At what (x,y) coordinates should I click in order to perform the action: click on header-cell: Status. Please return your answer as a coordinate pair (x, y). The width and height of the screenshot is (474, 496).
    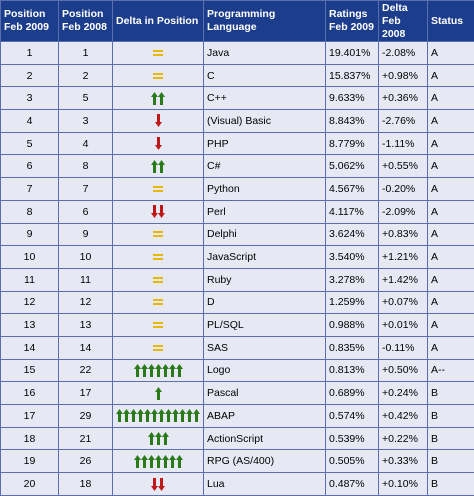
    Looking at the image, I should click on (450, 21).